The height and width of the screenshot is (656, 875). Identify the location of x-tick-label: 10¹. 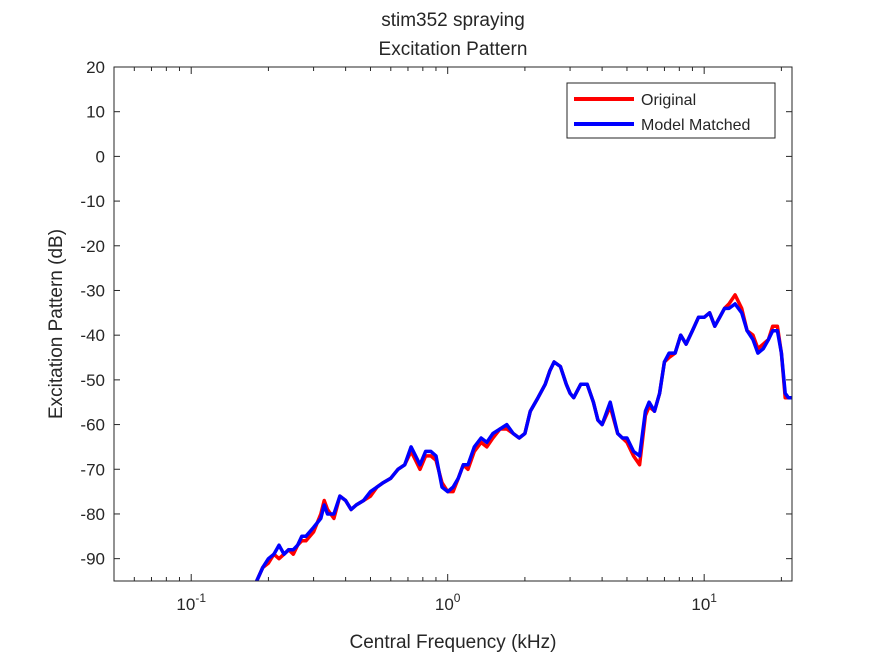
(704, 602).